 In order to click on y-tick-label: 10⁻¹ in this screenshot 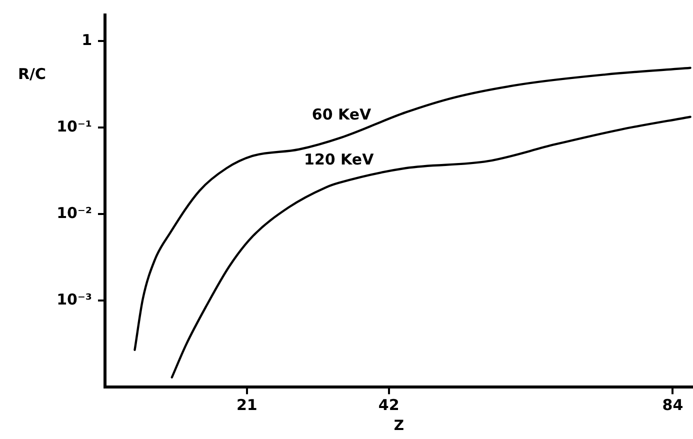, I will do `click(74, 126)`.